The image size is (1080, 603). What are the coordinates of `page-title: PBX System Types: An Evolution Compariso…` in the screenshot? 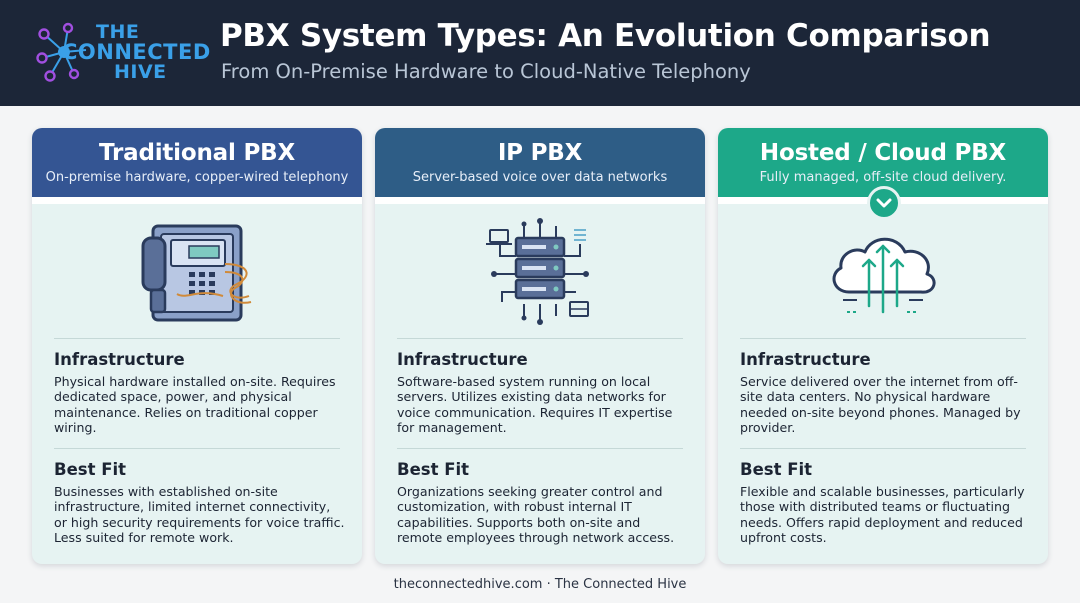 It's located at (605, 36).